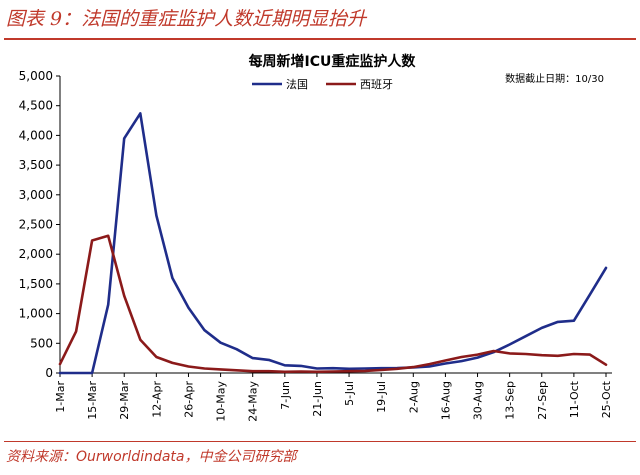 This screenshot has width=640, height=475. Describe the element at coordinates (574, 399) in the screenshot. I see `x-tick-label: 11-Oct` at that location.